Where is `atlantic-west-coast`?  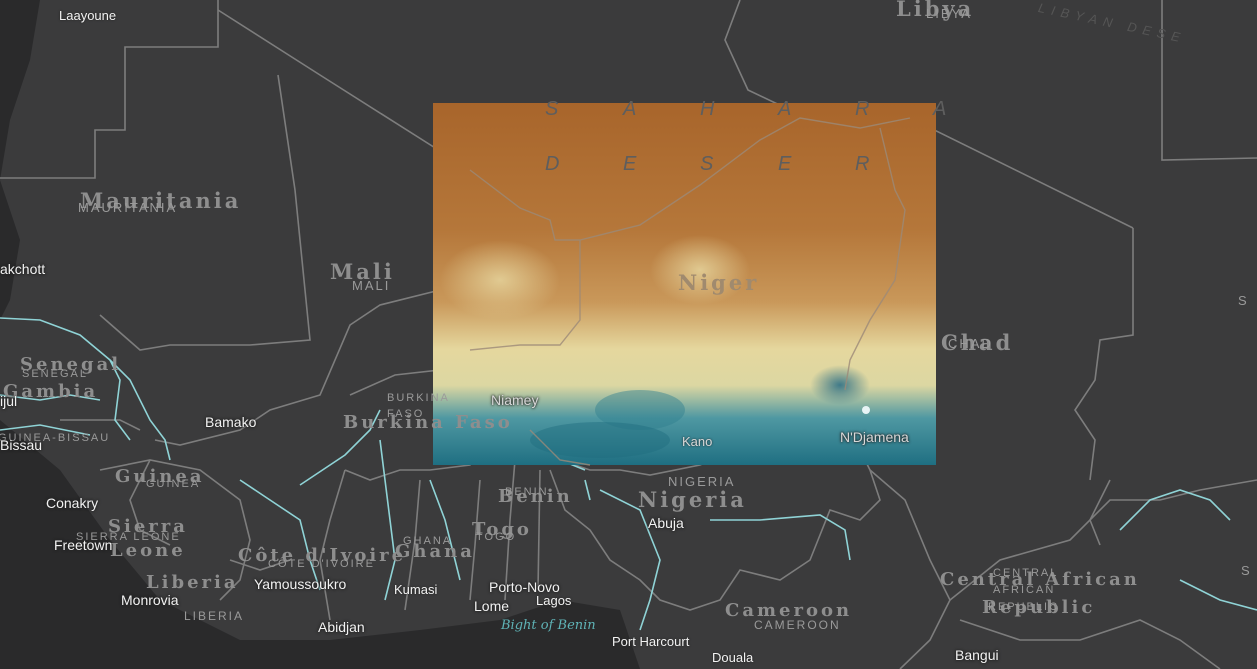
atlantic-west-coast is located at coordinates (10, 250).